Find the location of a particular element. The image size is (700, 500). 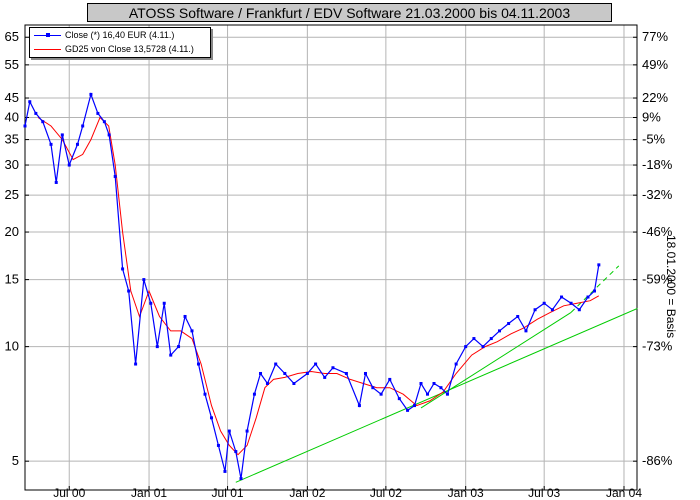

y-tick-label-right: -86% is located at coordinates (657, 460).